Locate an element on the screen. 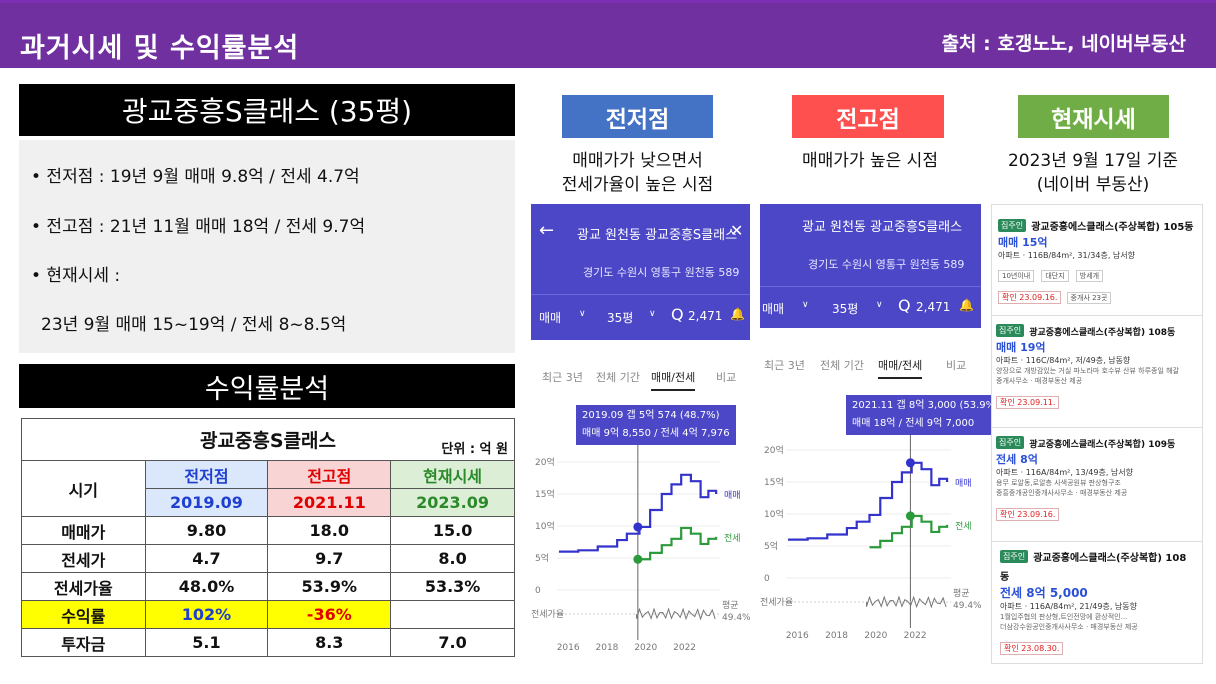 The image size is (1216, 684). date-now: 2023.09 is located at coordinates (452, 502).